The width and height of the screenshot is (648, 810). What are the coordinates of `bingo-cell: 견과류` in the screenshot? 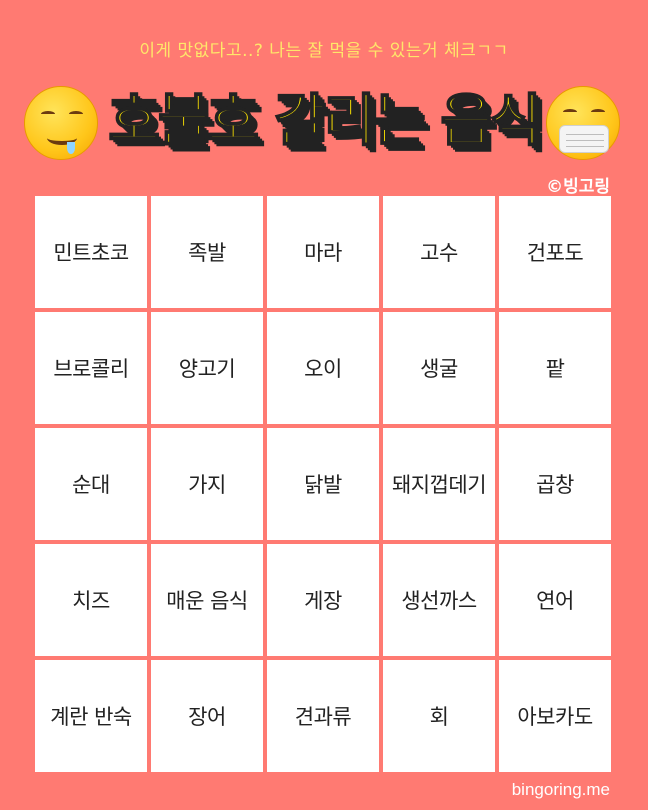 It's located at (323, 716).